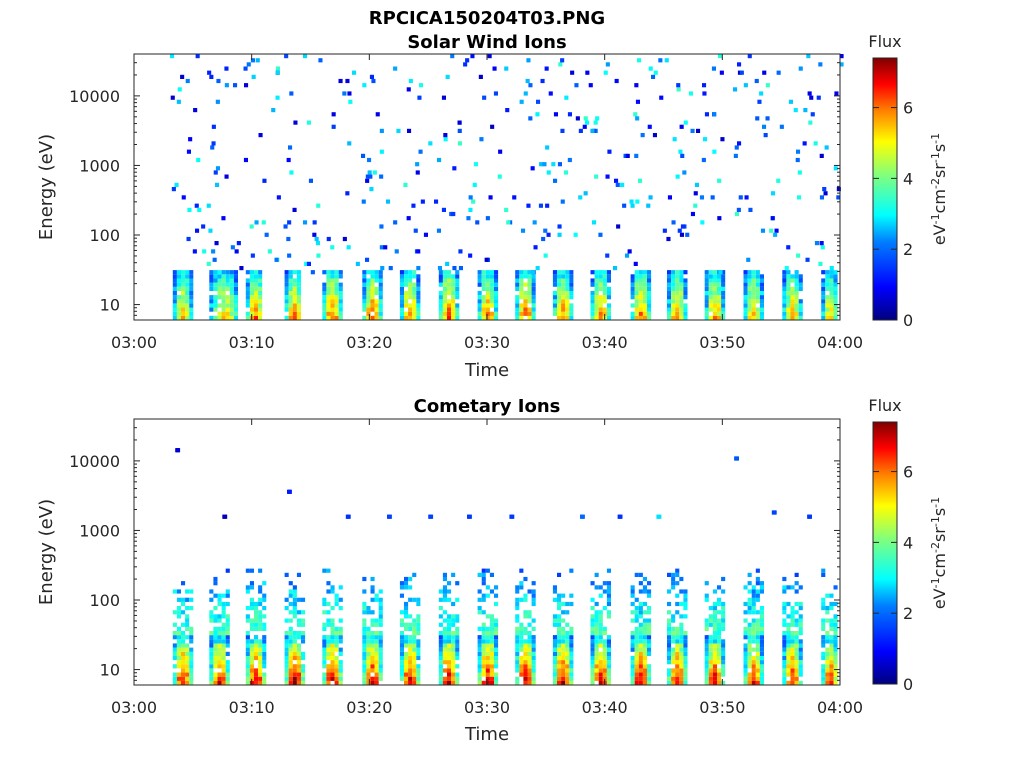 The height and width of the screenshot is (768, 1024). I want to click on colorbar-tick-label: 2, so click(908, 613).